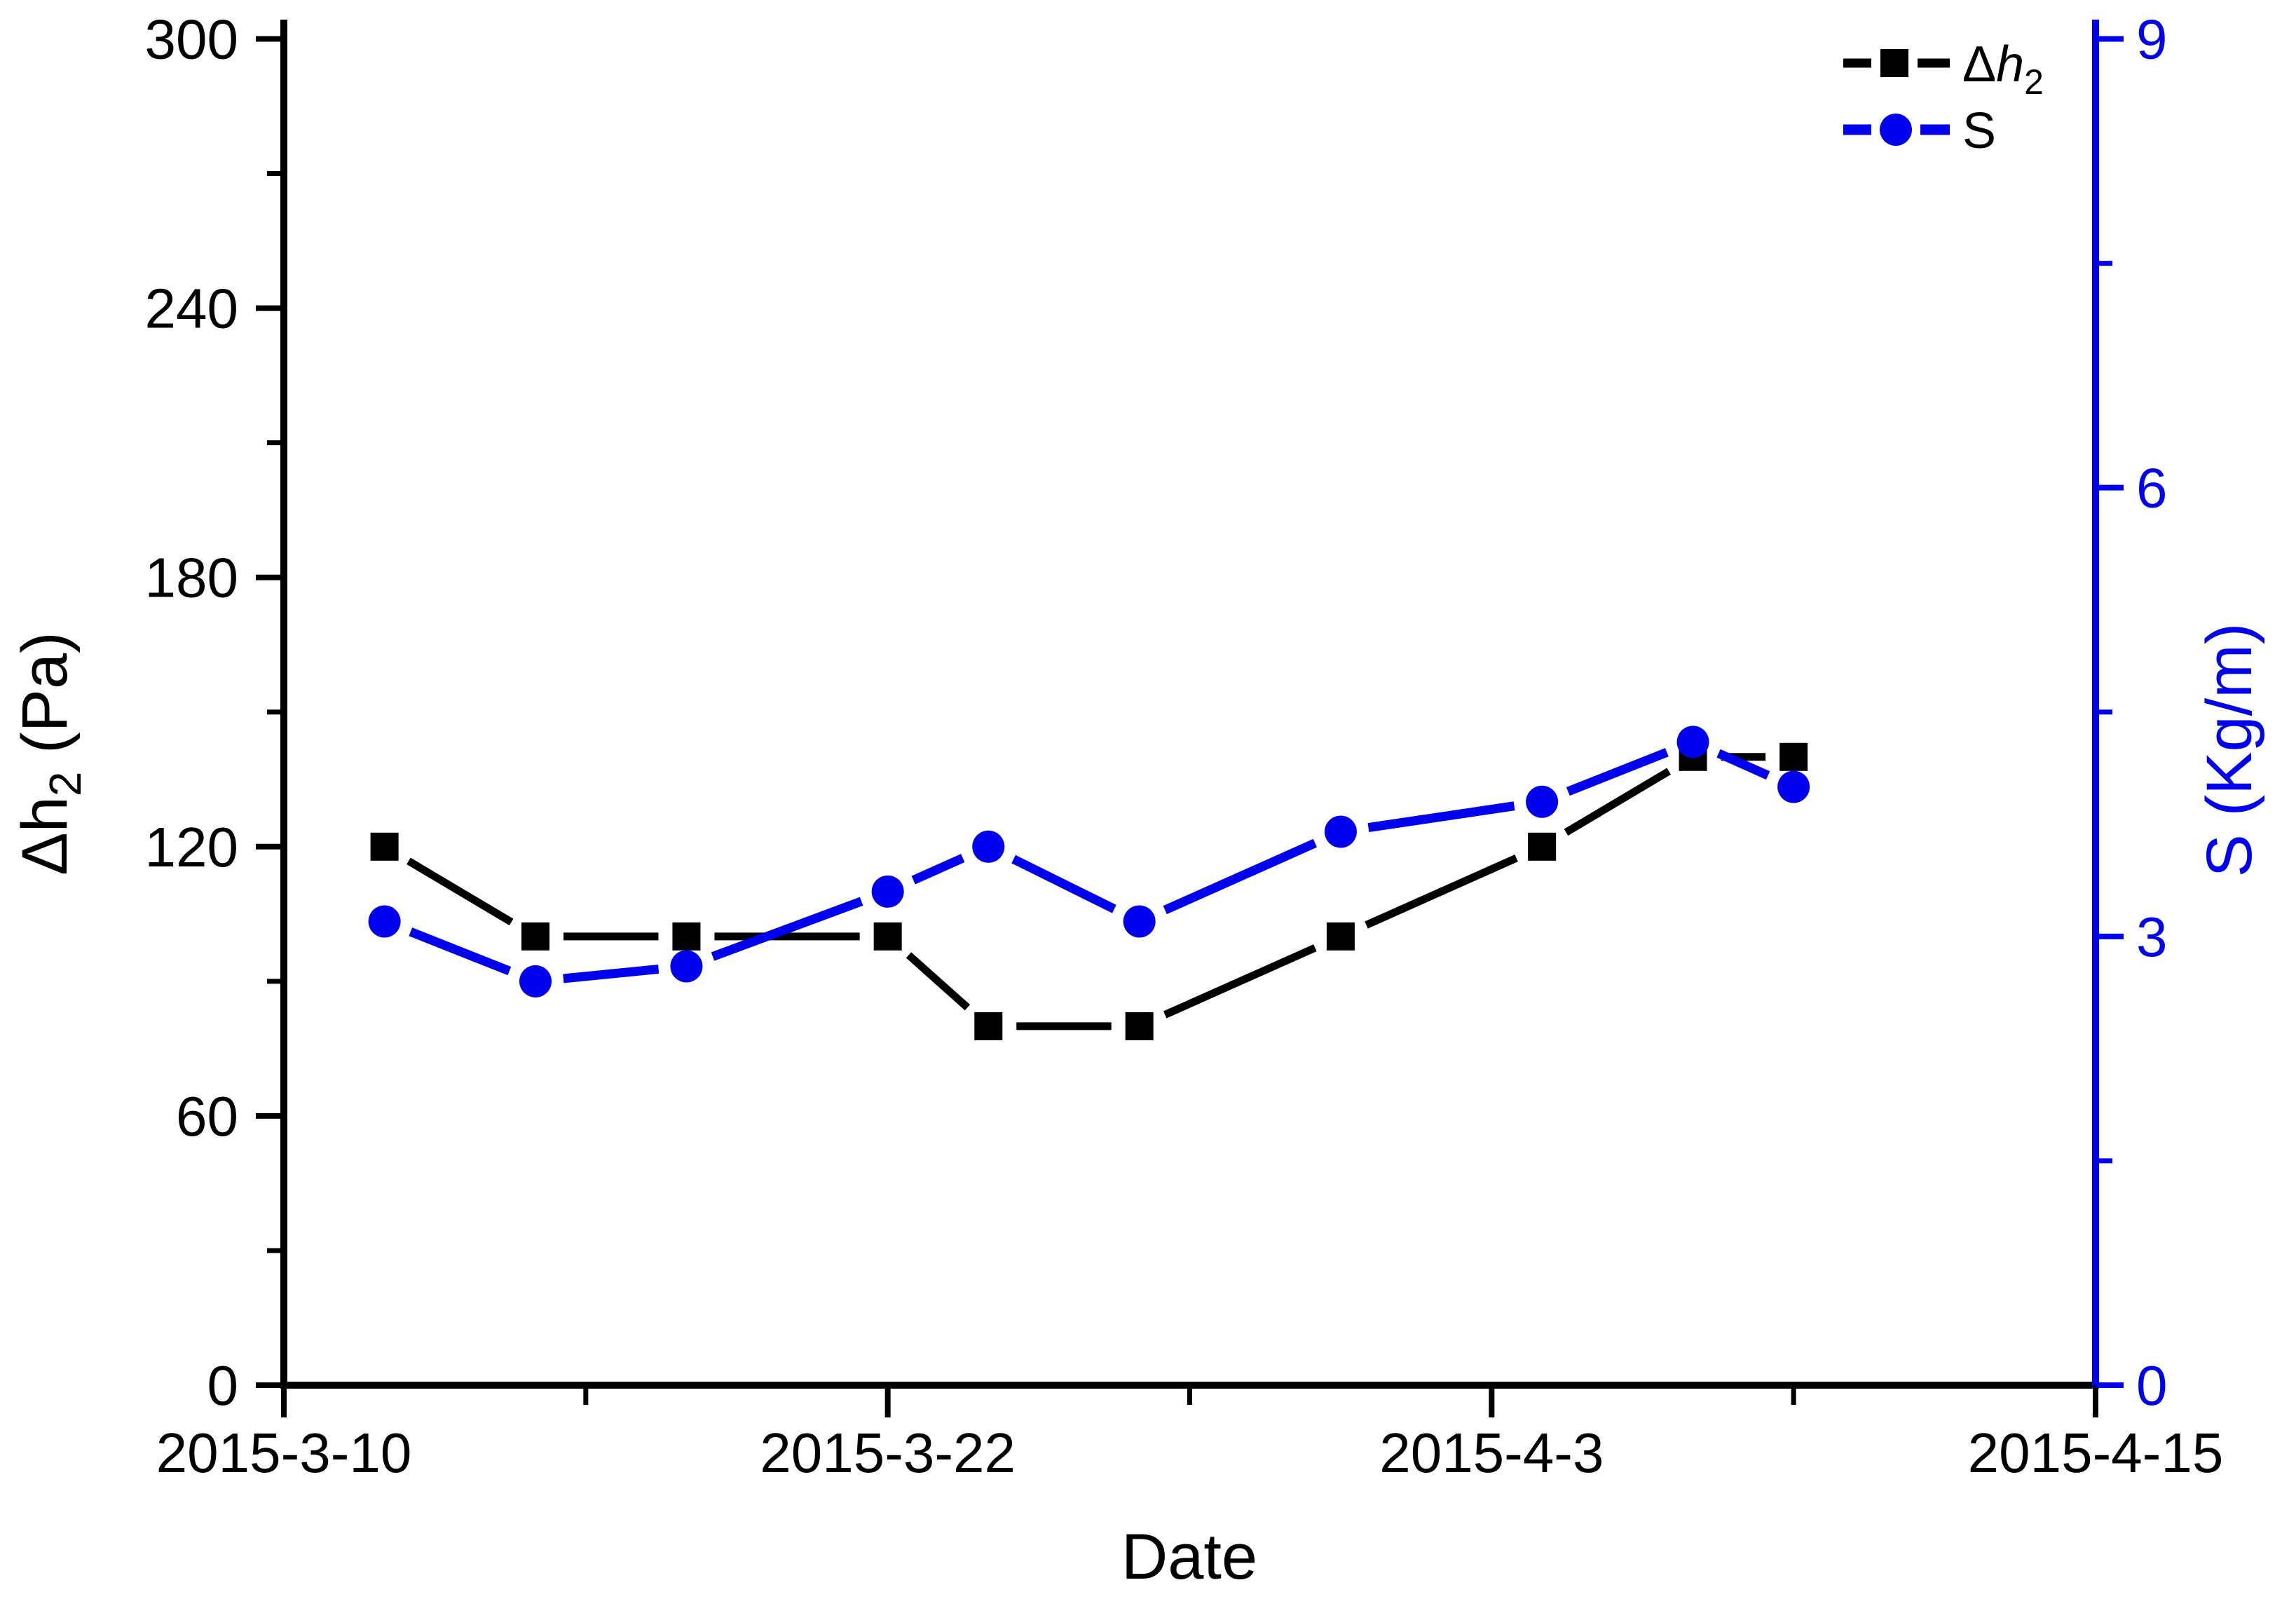 The height and width of the screenshot is (1613, 2296). What do you see at coordinates (191, 578) in the screenshot?
I see `left-axis-tick-label: 180` at bounding box center [191, 578].